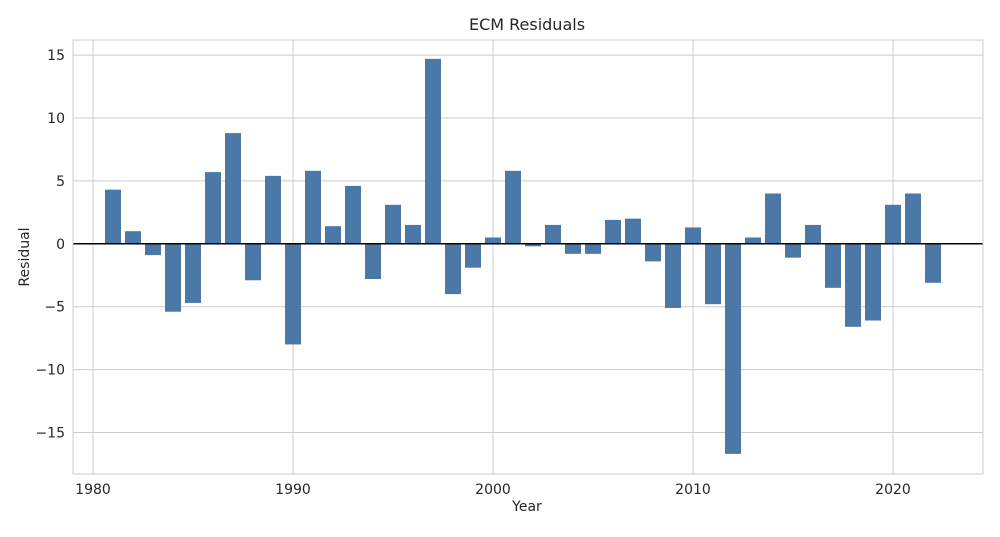 Image resolution: width=1000 pixels, height=537 pixels. What do you see at coordinates (54, 308) in the screenshot?
I see `y-tick-label: −5` at bounding box center [54, 308].